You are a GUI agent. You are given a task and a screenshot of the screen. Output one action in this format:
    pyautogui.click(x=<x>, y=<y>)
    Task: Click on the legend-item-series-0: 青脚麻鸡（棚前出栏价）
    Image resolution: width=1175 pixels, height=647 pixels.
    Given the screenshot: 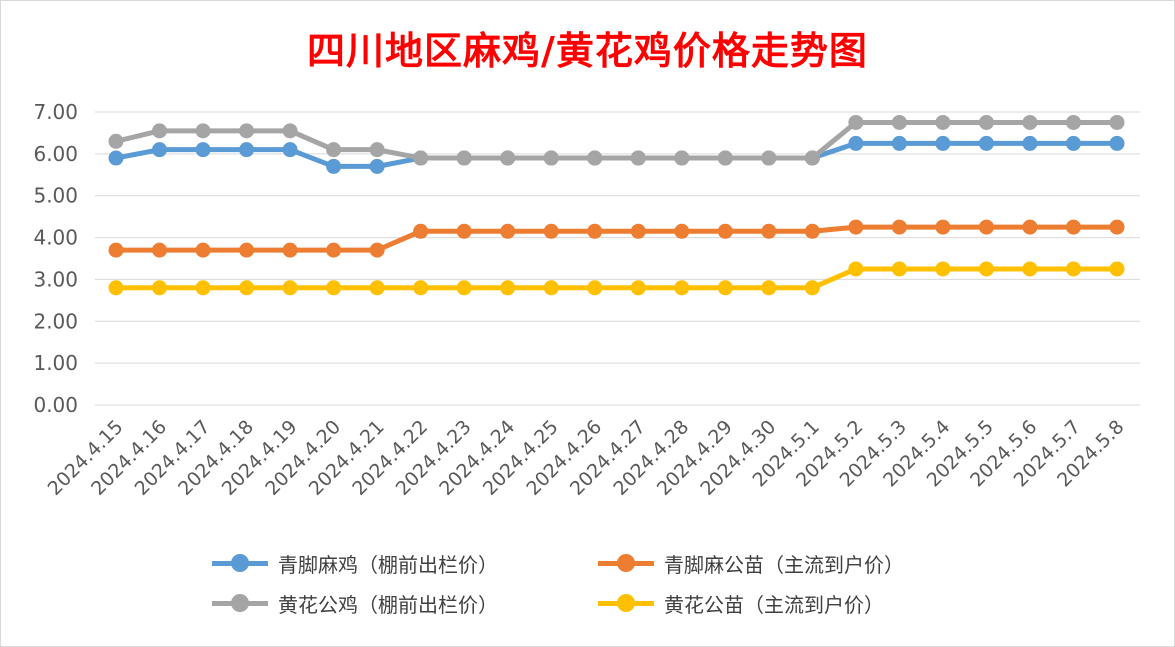 What is the action you would take?
    pyautogui.click(x=355, y=563)
    